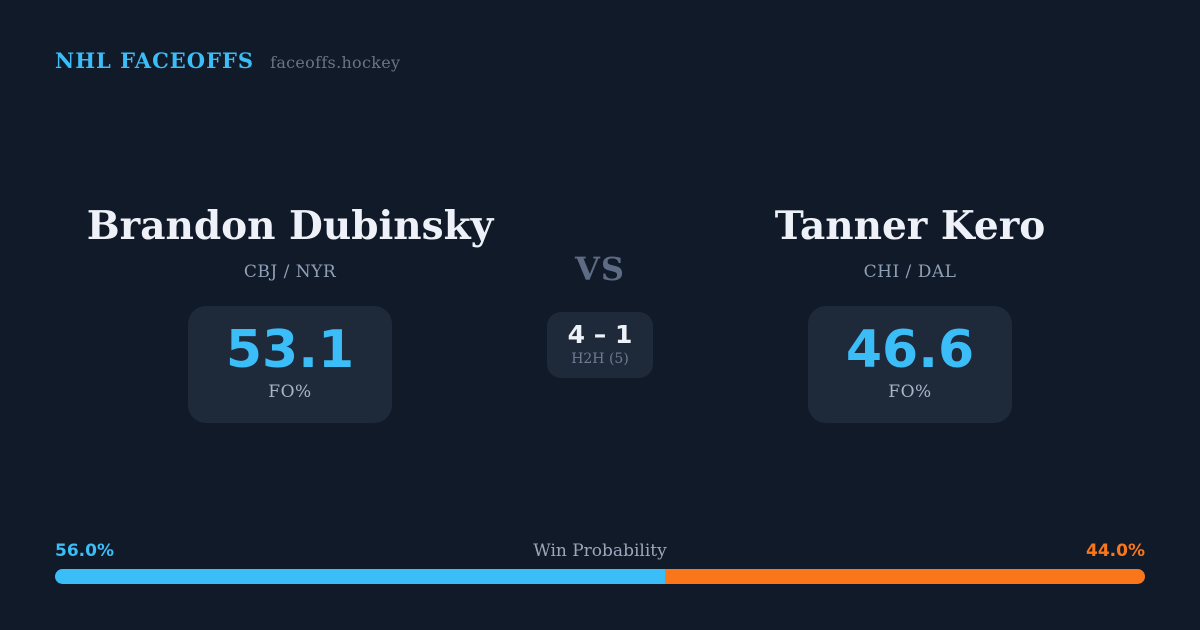  I want to click on player-left-name: Brandon Dubinsky, so click(290, 226).